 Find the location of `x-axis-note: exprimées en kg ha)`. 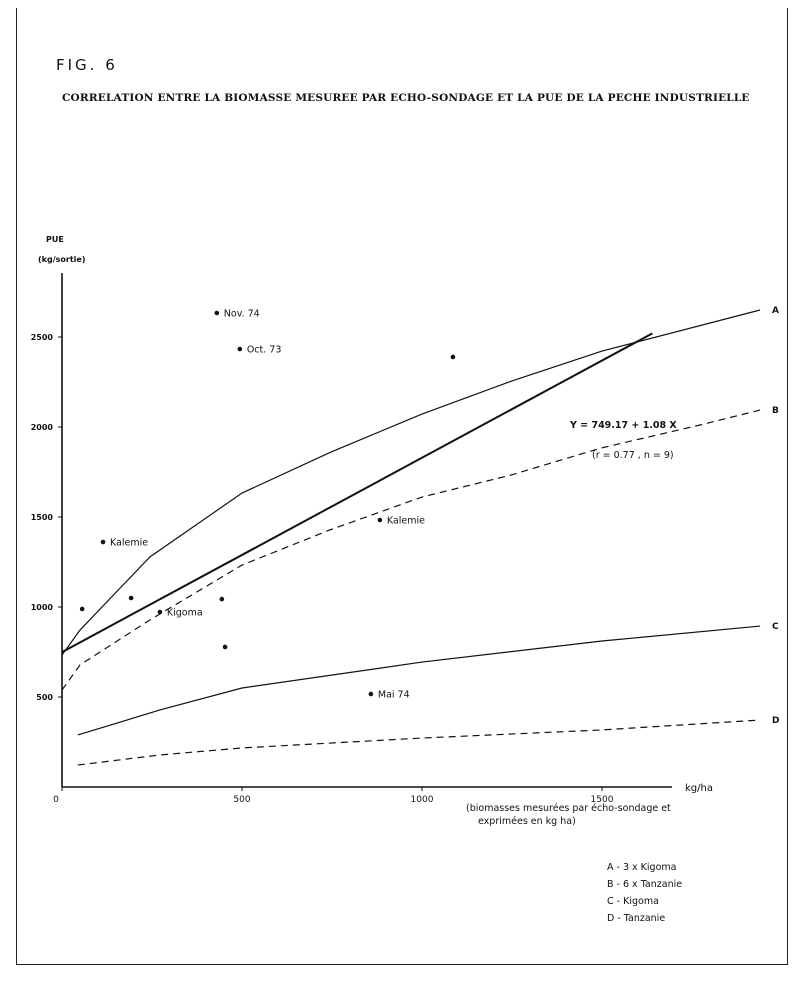

x-axis-note: exprimées en kg ha) is located at coordinates (527, 821).